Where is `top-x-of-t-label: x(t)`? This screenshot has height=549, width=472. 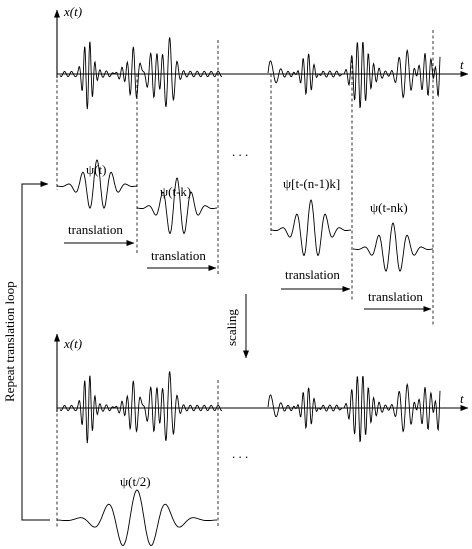
top-x-of-t-label: x(t) is located at coordinates (72, 11).